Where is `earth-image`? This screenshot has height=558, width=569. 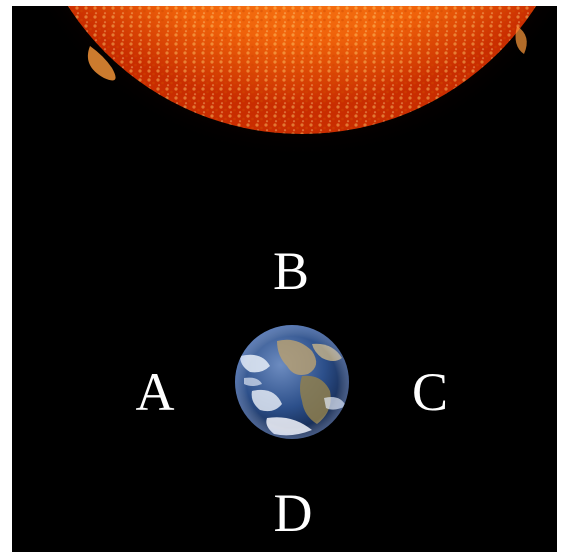
earth-image is located at coordinates (292, 382).